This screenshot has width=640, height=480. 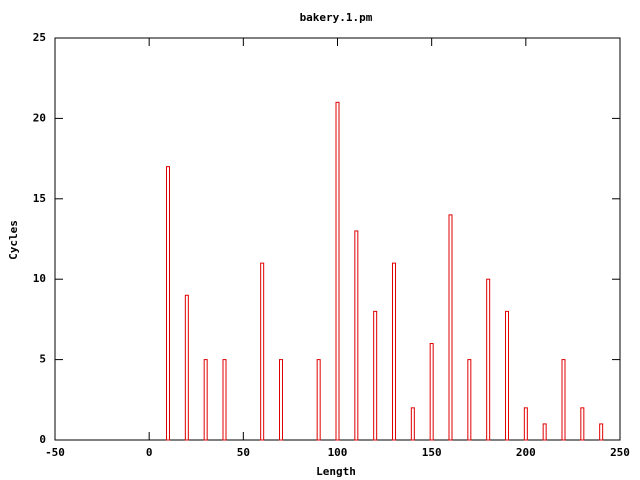 What do you see at coordinates (42, 439) in the screenshot?
I see `y-tick-label: 0` at bounding box center [42, 439].